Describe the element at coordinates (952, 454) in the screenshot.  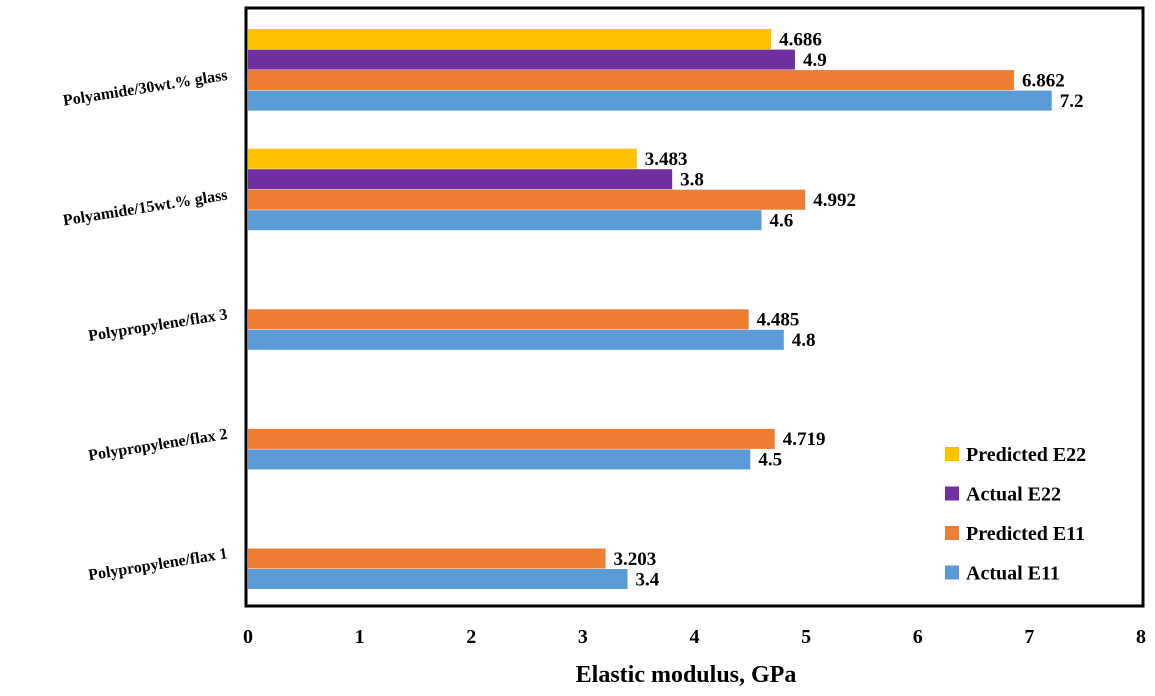
I see `legend-swatch-predicted-e22` at that location.